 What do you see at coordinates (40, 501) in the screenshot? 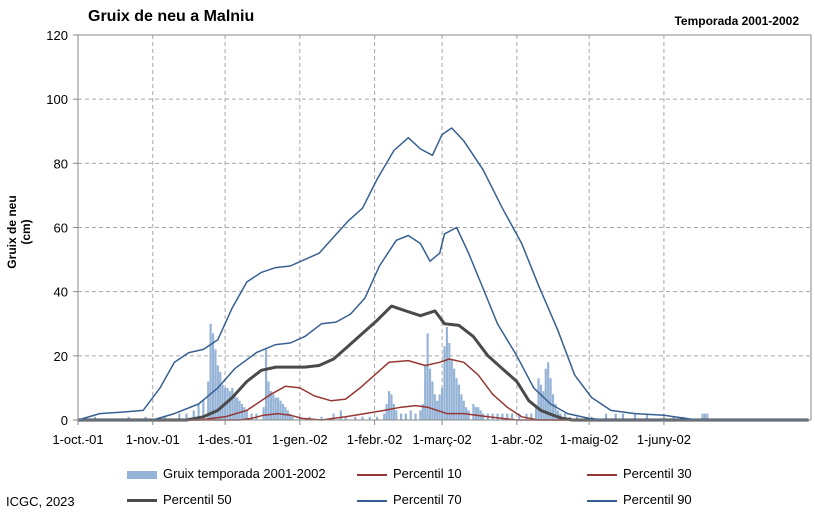
I see `source-credit: ICGC, 2023` at bounding box center [40, 501].